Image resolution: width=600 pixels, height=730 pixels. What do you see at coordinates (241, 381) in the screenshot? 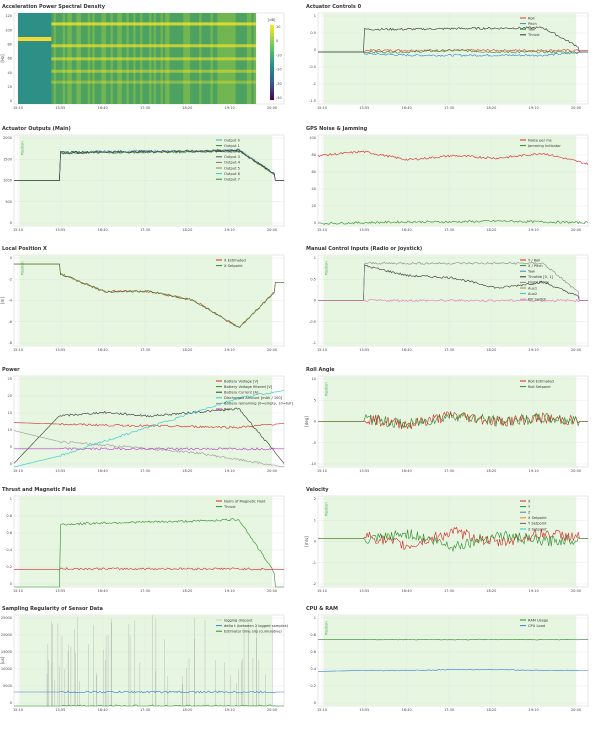
I see `legend-label: Battery Voltage [V]` at bounding box center [241, 381].